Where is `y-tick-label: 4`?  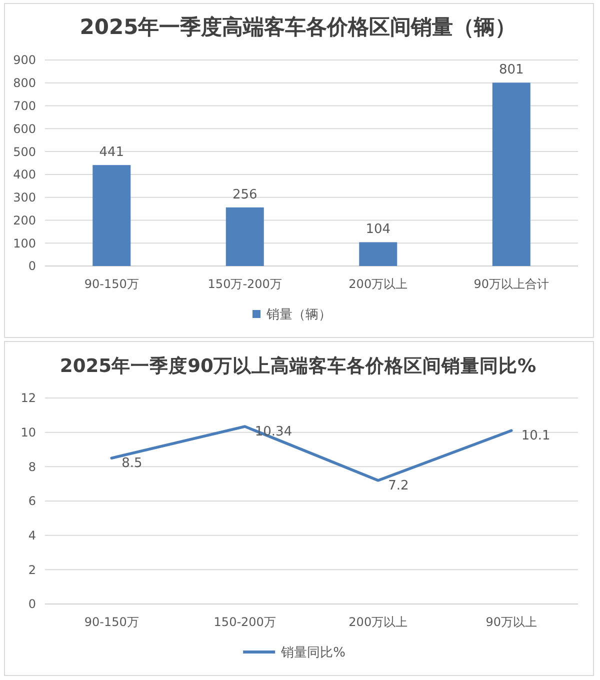 y-tick-label: 4 is located at coordinates (32, 535).